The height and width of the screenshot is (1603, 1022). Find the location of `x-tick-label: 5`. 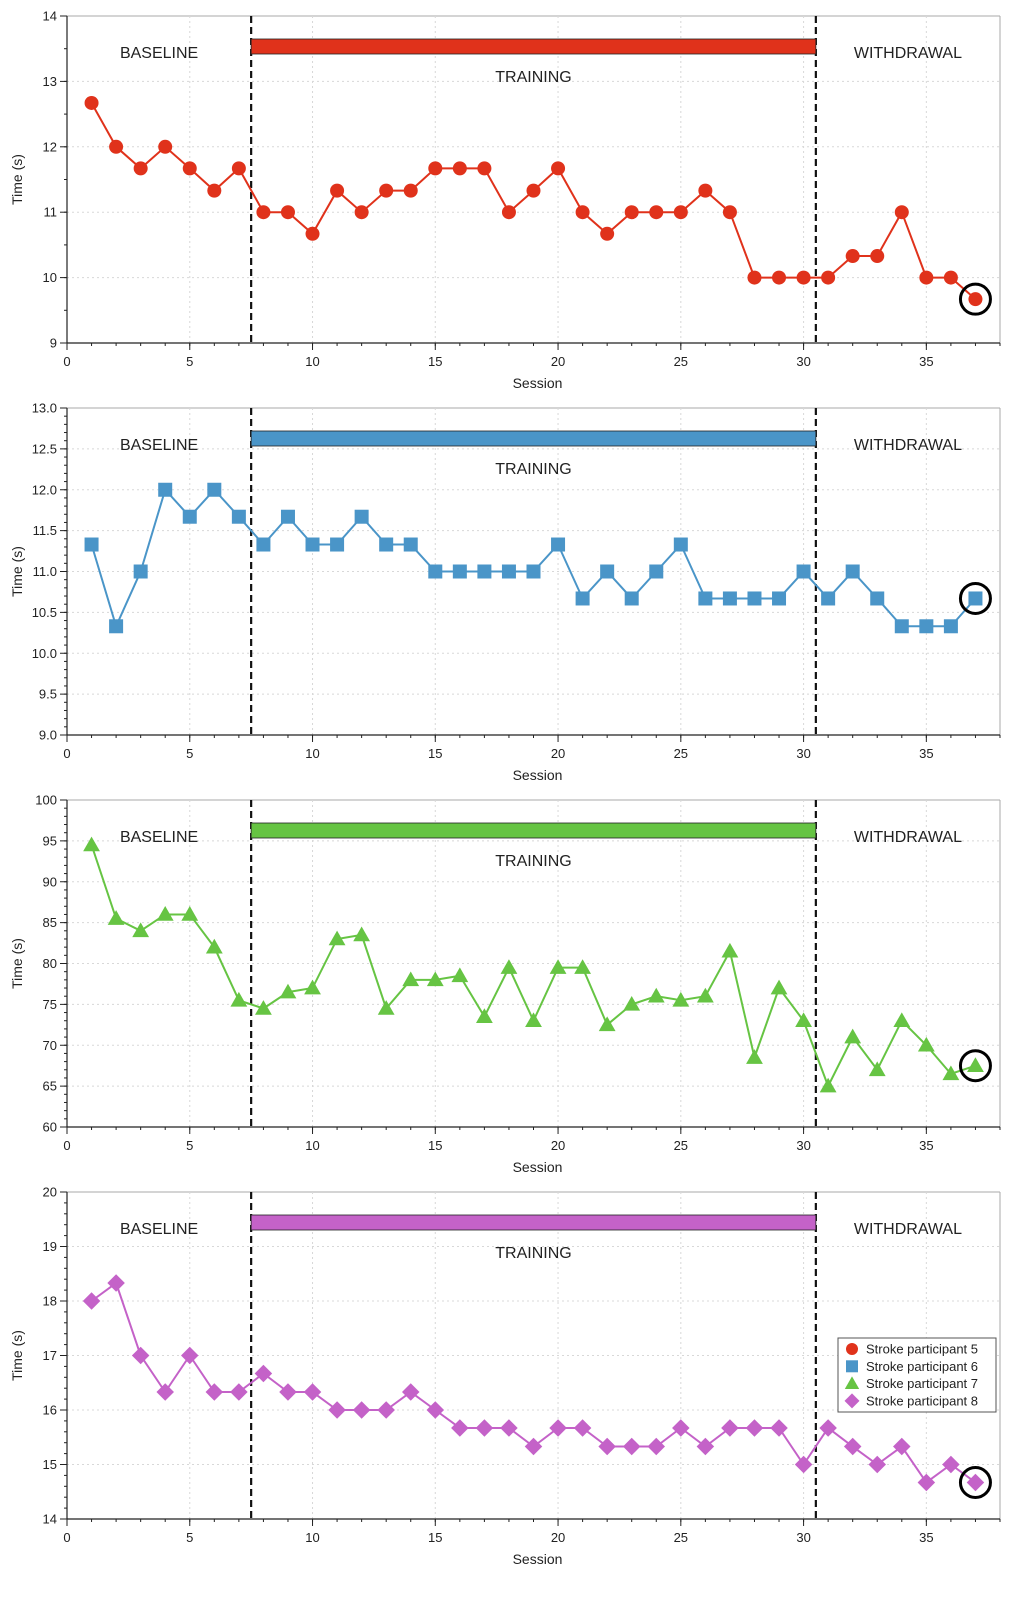

x-tick-label: 5 is located at coordinates (189, 753).